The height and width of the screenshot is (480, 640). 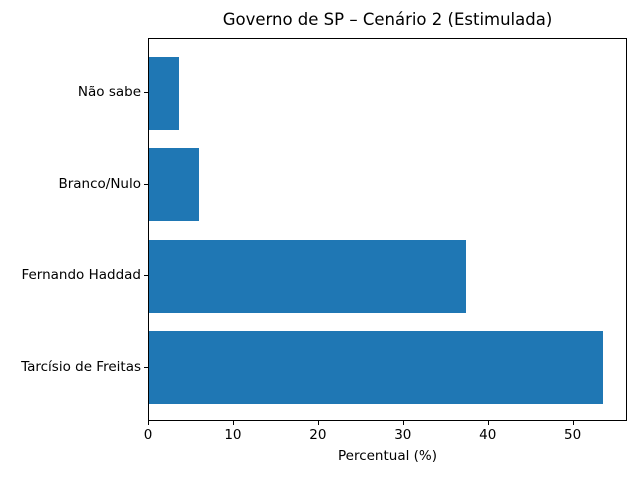 I want to click on chart-title: Governo de SP – Cenário 2 (Estimulada), so click(x=387, y=19).